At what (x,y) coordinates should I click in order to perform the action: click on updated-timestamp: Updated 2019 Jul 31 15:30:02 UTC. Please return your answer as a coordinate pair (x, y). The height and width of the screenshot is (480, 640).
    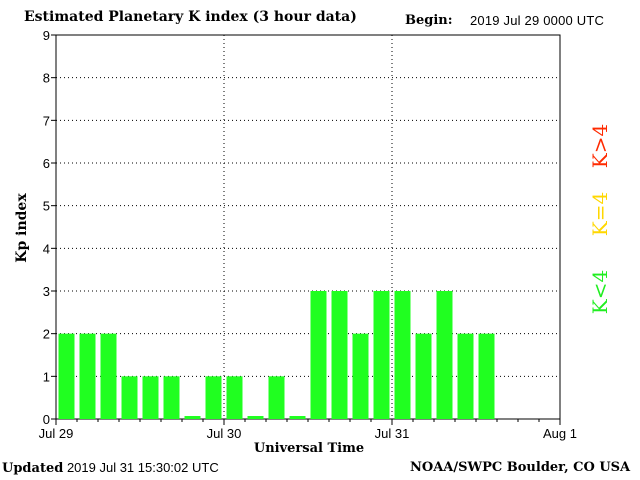
    Looking at the image, I should click on (110, 468).